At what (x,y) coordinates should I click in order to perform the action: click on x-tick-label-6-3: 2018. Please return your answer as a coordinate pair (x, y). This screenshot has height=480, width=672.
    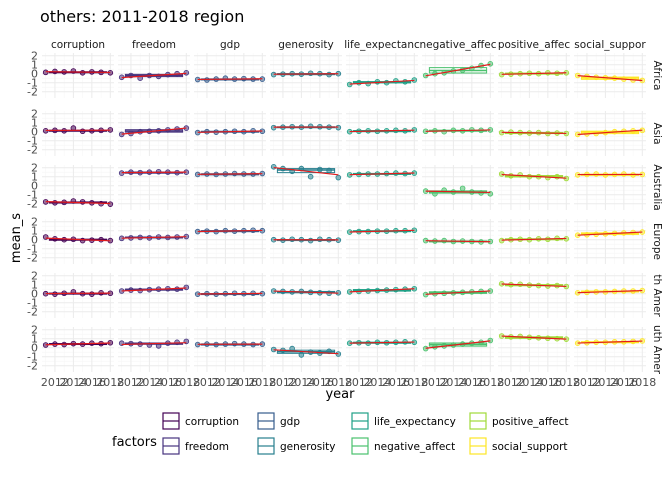
    Looking at the image, I should click on (566, 382).